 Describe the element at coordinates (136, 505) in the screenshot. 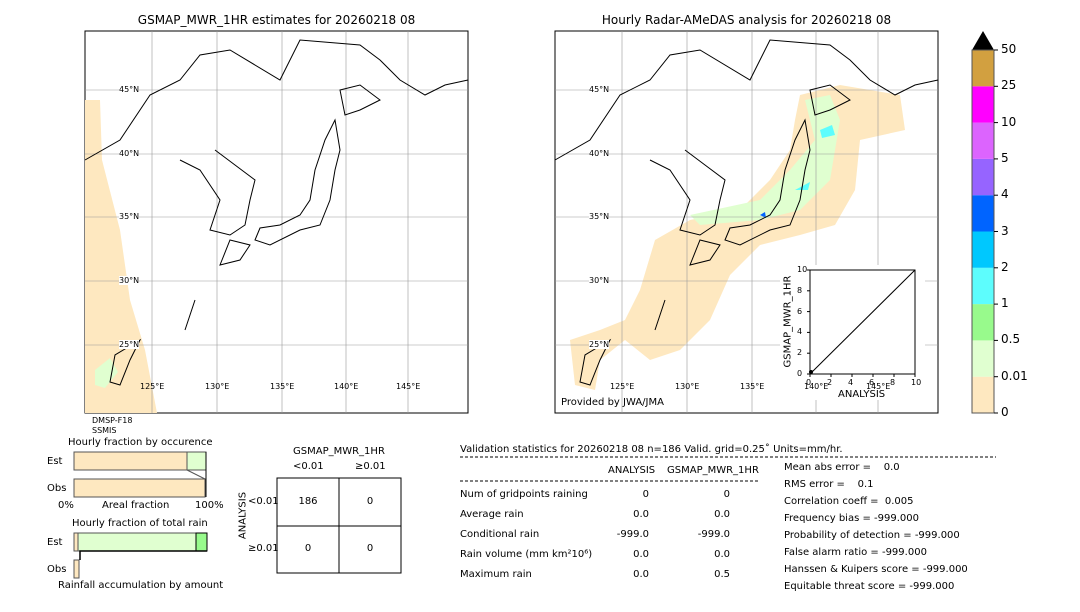

I see `occurrence-xlabel: Areal fraction` at that location.